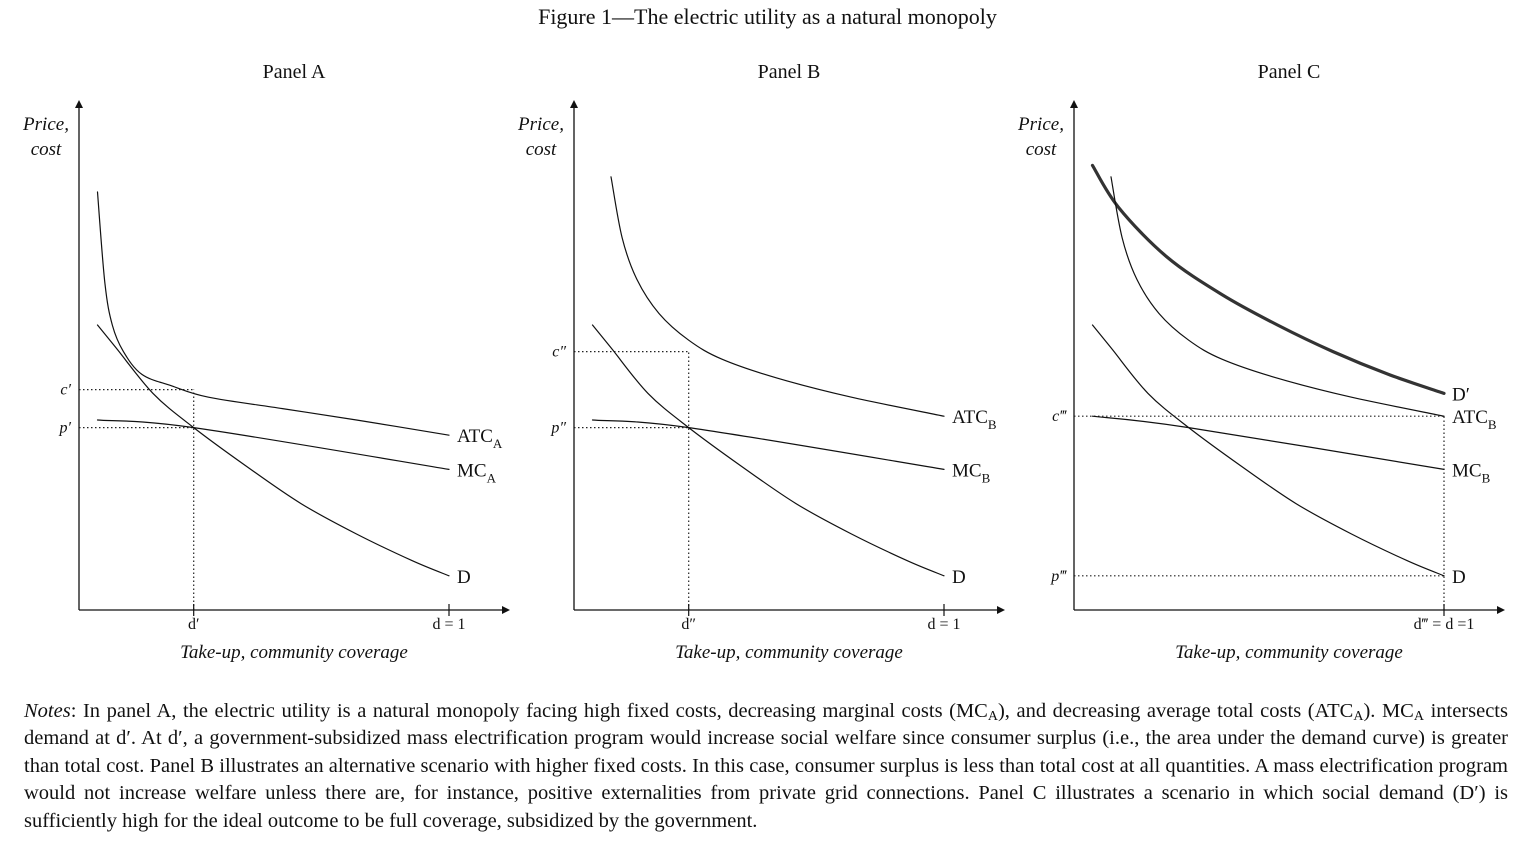 The width and height of the screenshot is (1535, 866). What do you see at coordinates (1444, 624) in the screenshot?
I see `x-tick-label: d‴ = d =1` at bounding box center [1444, 624].